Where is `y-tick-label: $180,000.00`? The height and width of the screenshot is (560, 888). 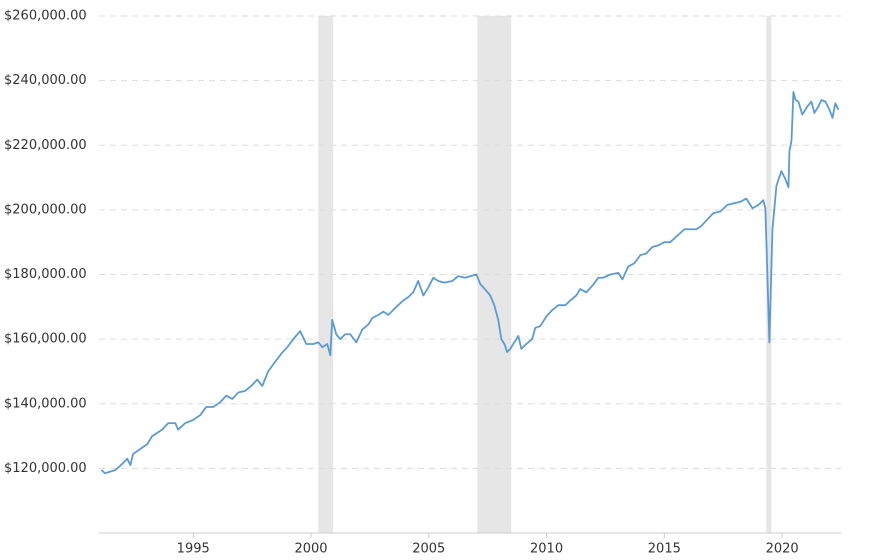
y-tick-label: $180,000.00 is located at coordinates (45, 274).